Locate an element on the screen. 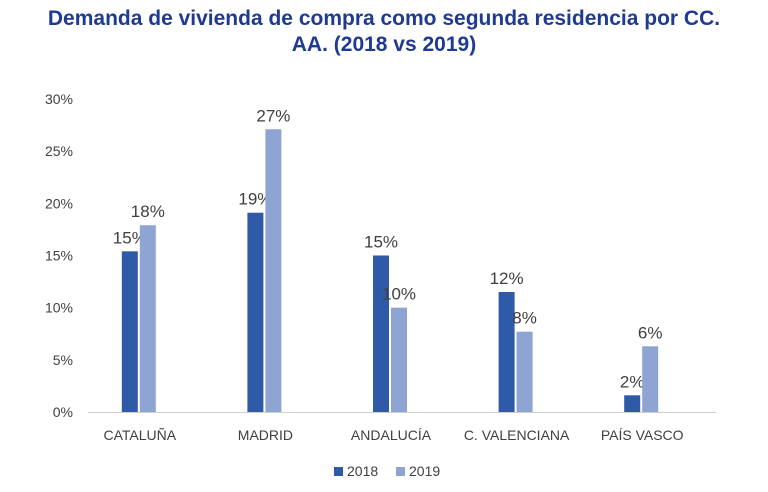  category-label: CATALUÑA is located at coordinates (139, 435).